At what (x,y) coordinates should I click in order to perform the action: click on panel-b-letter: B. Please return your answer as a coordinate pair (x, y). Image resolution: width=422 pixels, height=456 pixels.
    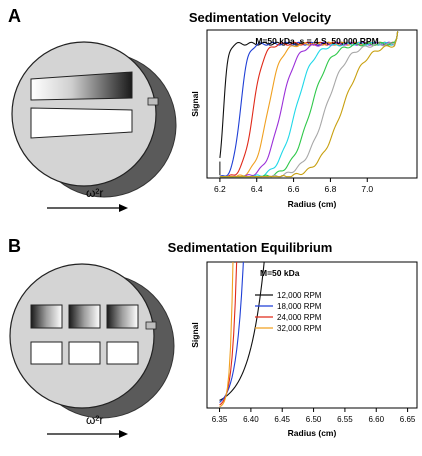
    Looking at the image, I should click on (14, 246).